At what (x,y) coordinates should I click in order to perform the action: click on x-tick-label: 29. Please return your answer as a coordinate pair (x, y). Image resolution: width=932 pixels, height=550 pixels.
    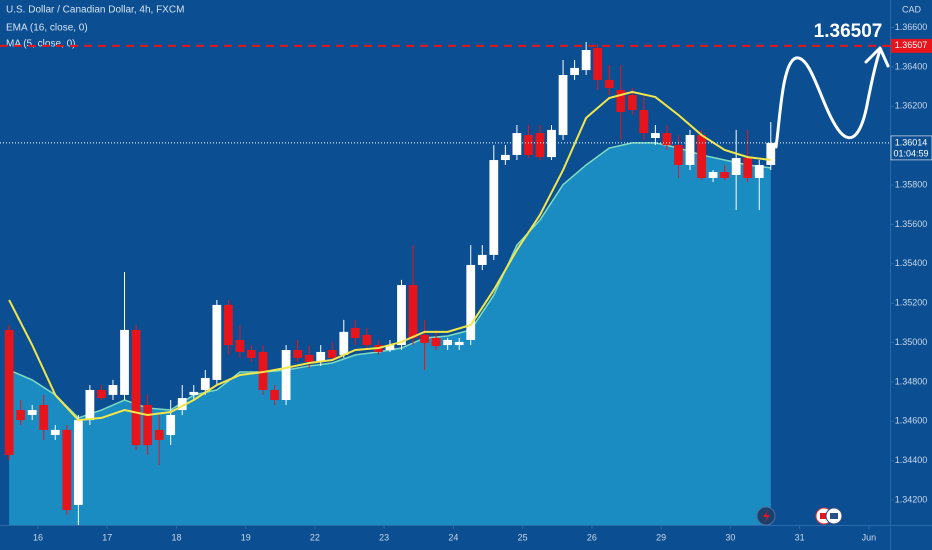
    Looking at the image, I should click on (661, 537).